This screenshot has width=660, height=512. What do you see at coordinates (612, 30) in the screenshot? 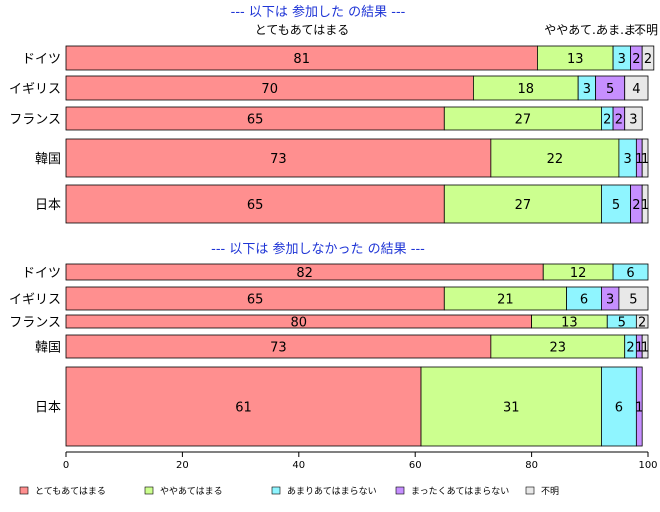
I see `series-header-label: あま..` at bounding box center [612, 30].